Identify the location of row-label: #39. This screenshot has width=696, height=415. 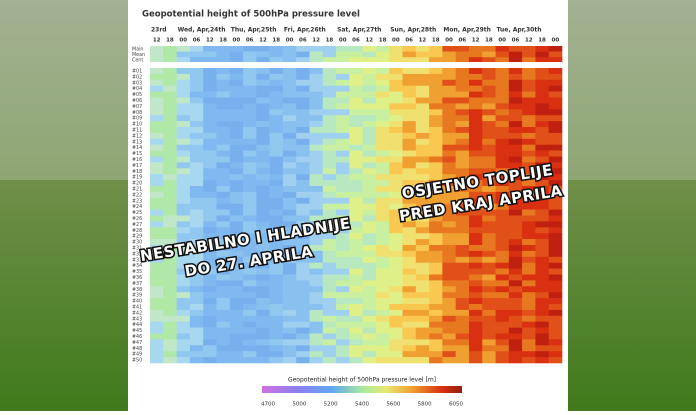
(137, 296).